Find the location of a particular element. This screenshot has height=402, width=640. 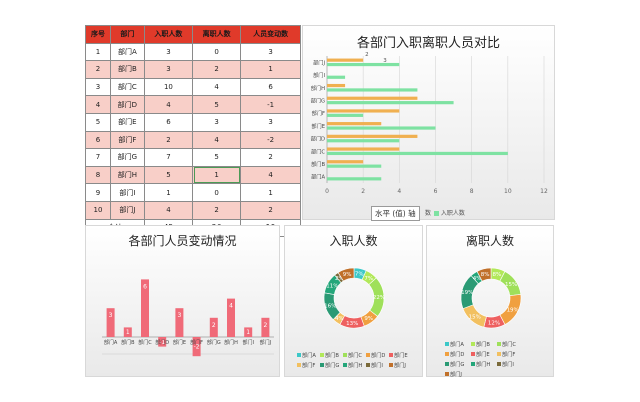

departures-bar is located at coordinates (354, 124).